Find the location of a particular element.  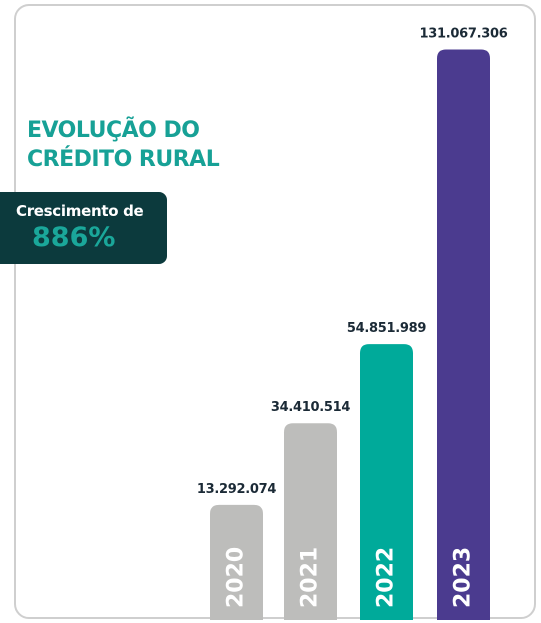

value-label: 131.067.306 is located at coordinates (464, 34).